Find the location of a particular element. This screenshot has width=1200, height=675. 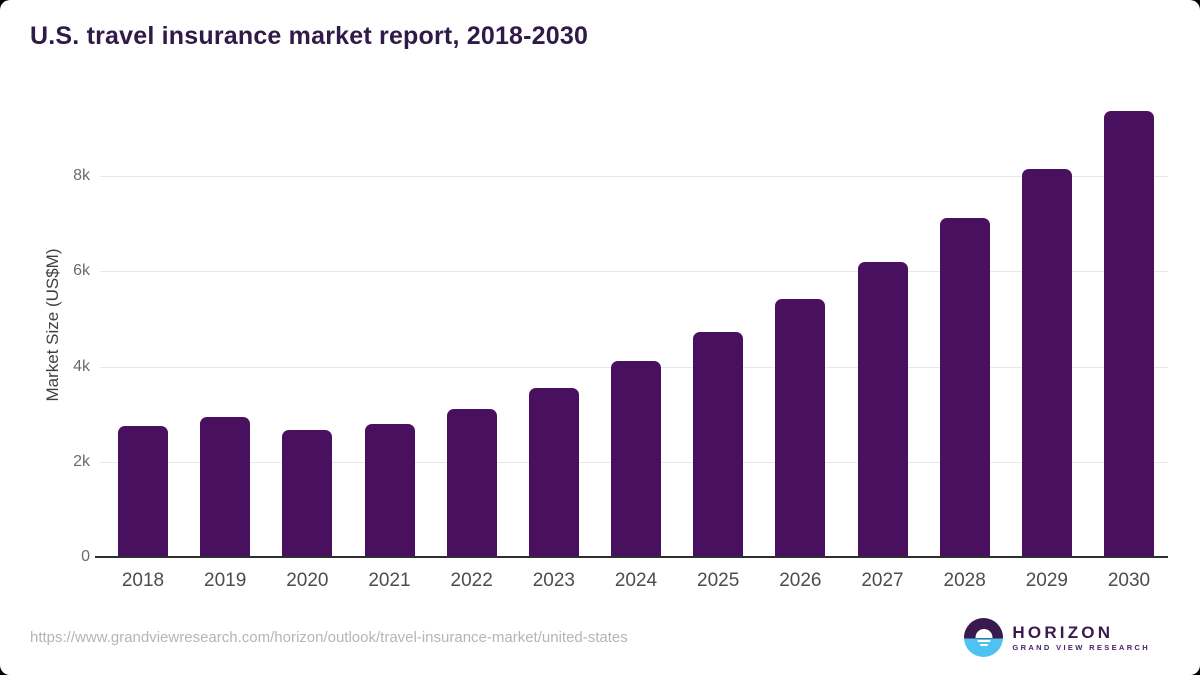

bar-2023 is located at coordinates (553, 472).